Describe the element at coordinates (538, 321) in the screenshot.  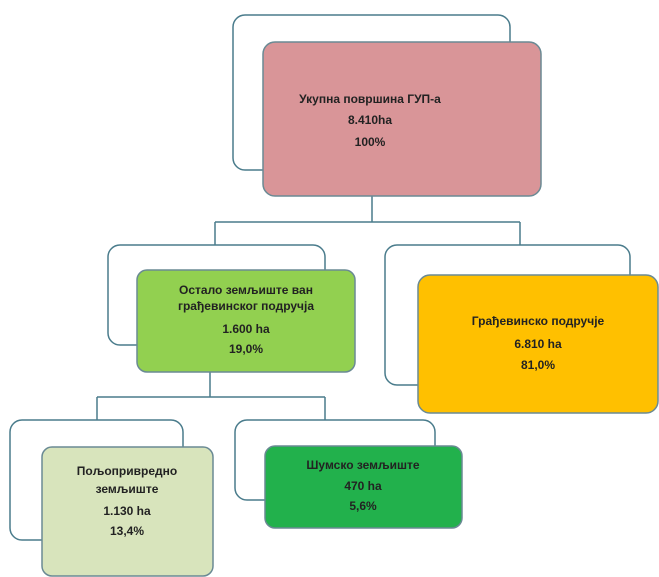
I see `node-label: Грађевинско подручје` at that location.